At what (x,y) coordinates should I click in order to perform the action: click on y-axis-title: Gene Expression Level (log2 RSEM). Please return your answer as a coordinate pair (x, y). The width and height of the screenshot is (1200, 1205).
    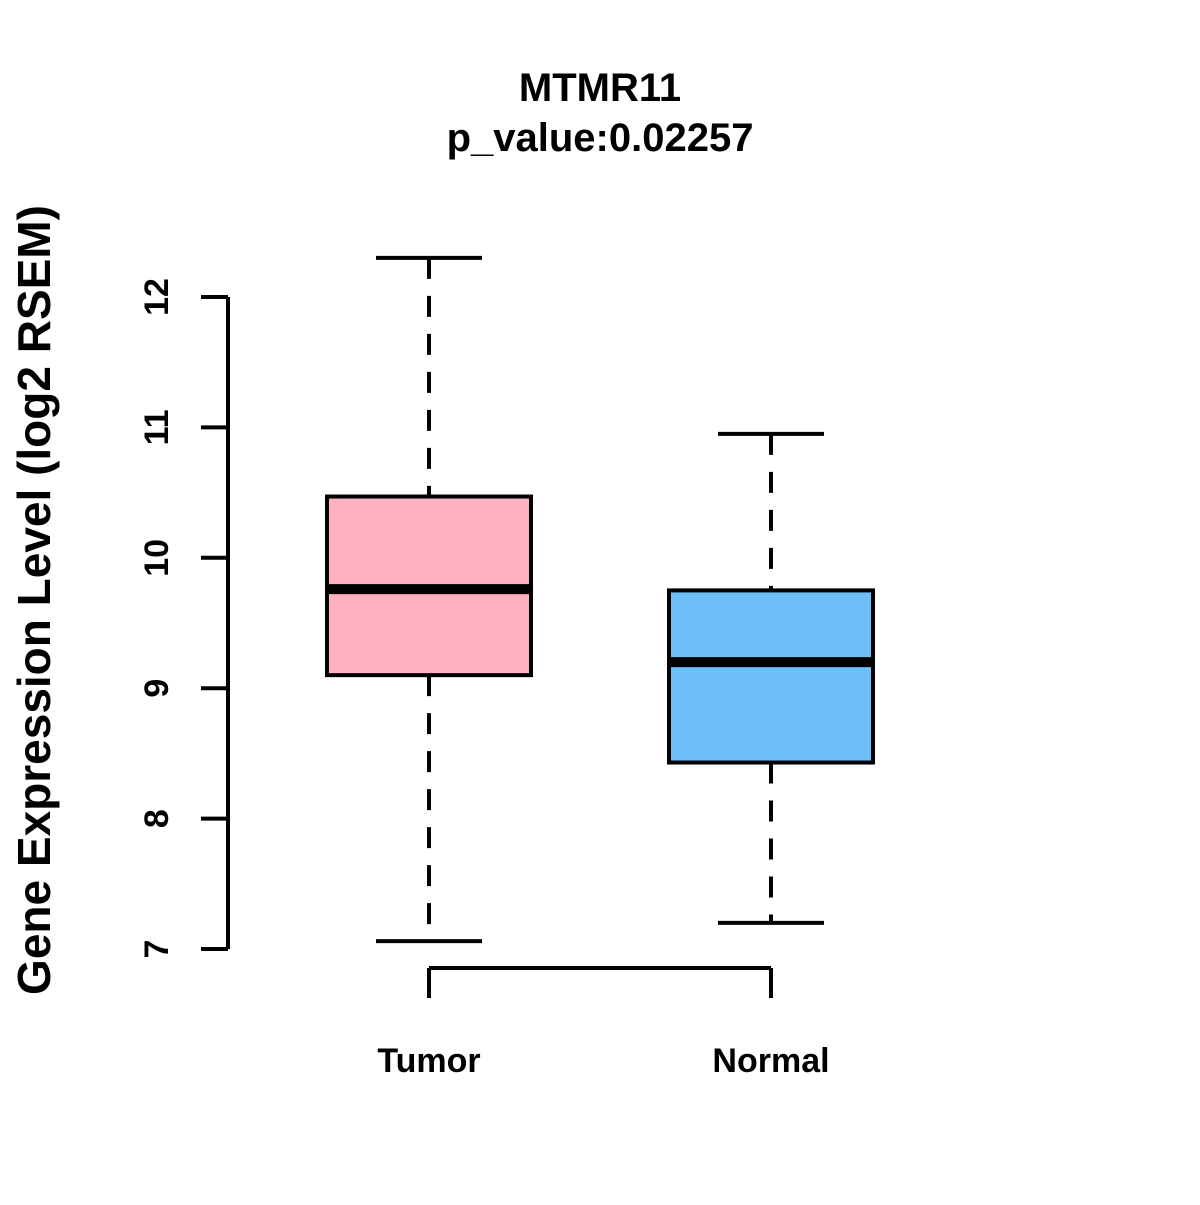
    Looking at the image, I should click on (34, 600).